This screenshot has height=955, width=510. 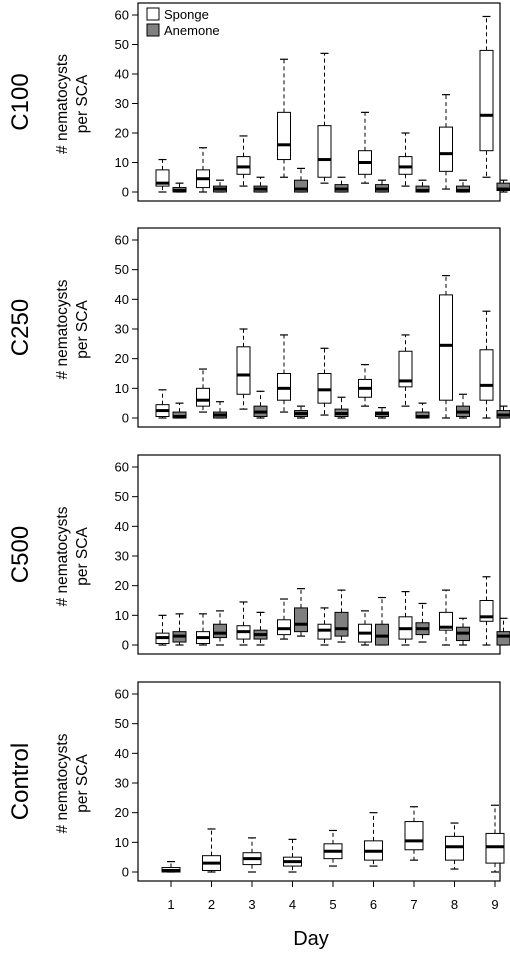 What do you see at coordinates (454, 904) in the screenshot?
I see `x-tick-label: 8` at bounding box center [454, 904].